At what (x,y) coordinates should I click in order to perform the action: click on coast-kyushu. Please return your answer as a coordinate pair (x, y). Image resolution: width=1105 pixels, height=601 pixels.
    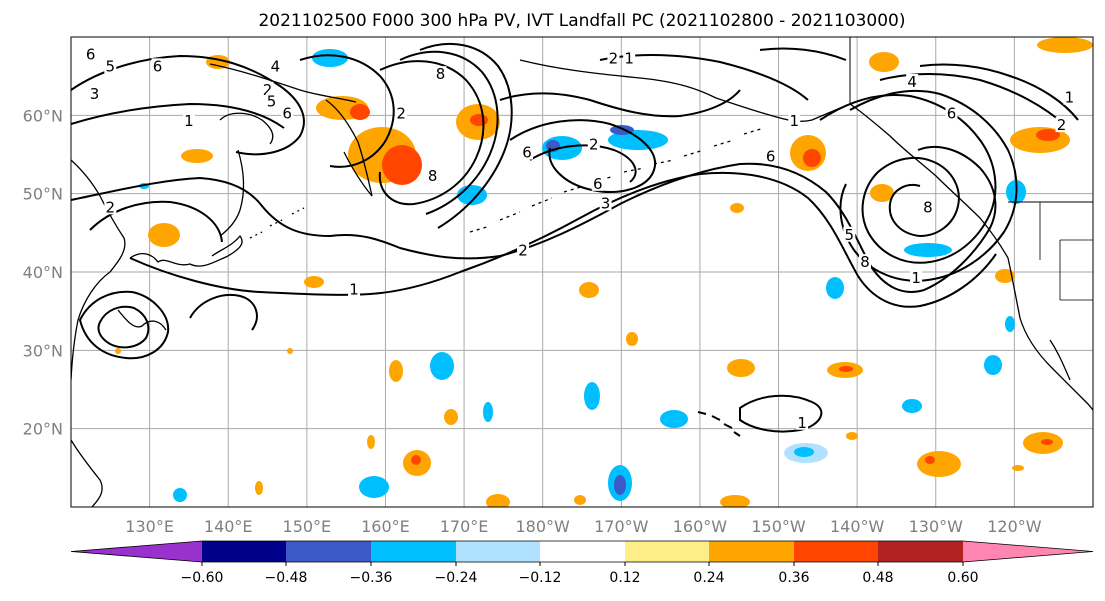
    Looking at the image, I should click on (142, 320).